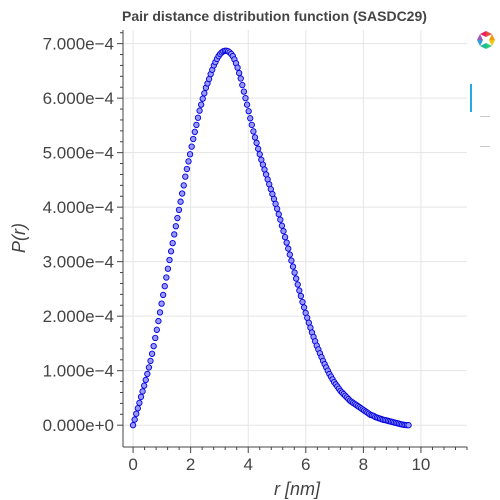 The image size is (500, 500). Describe the element at coordinates (78, 153) in the screenshot. I see `y-tick-label: 5.000e−4` at that location.